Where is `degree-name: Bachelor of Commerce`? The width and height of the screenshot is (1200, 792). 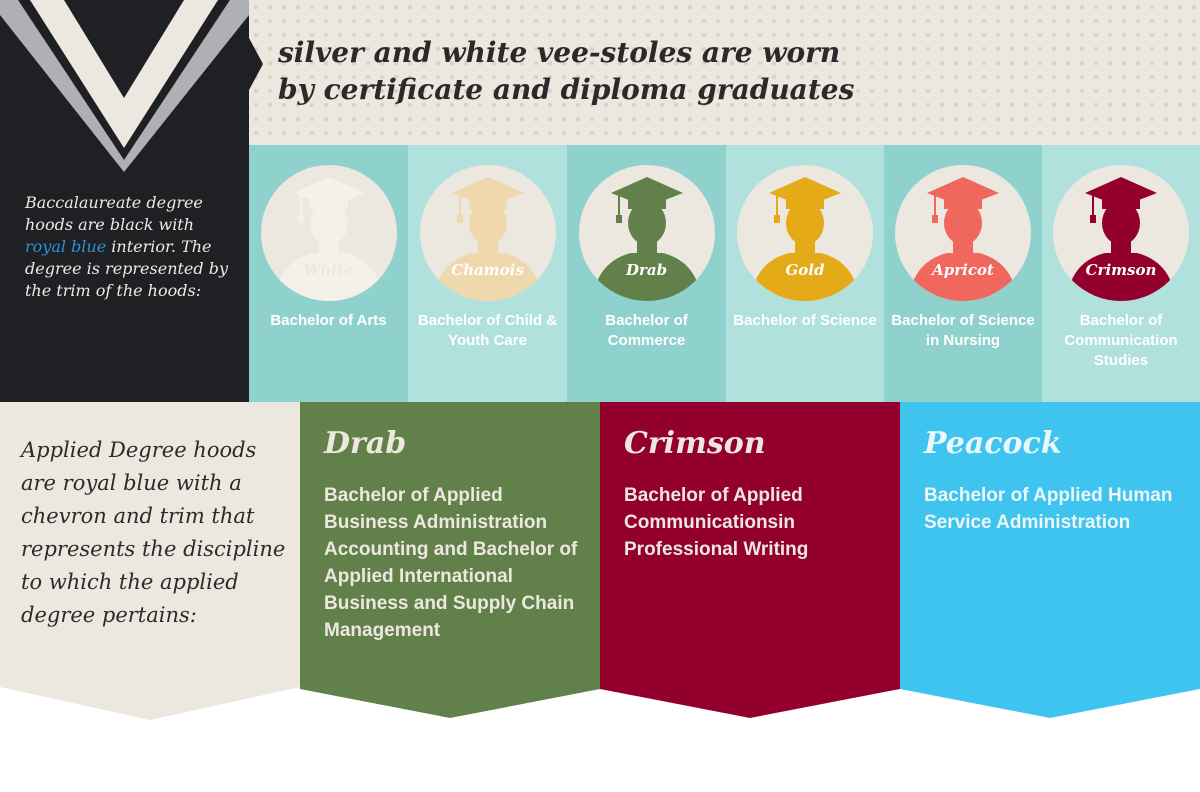
degree-name: Bachelor of Commerce is located at coordinates (646, 330).